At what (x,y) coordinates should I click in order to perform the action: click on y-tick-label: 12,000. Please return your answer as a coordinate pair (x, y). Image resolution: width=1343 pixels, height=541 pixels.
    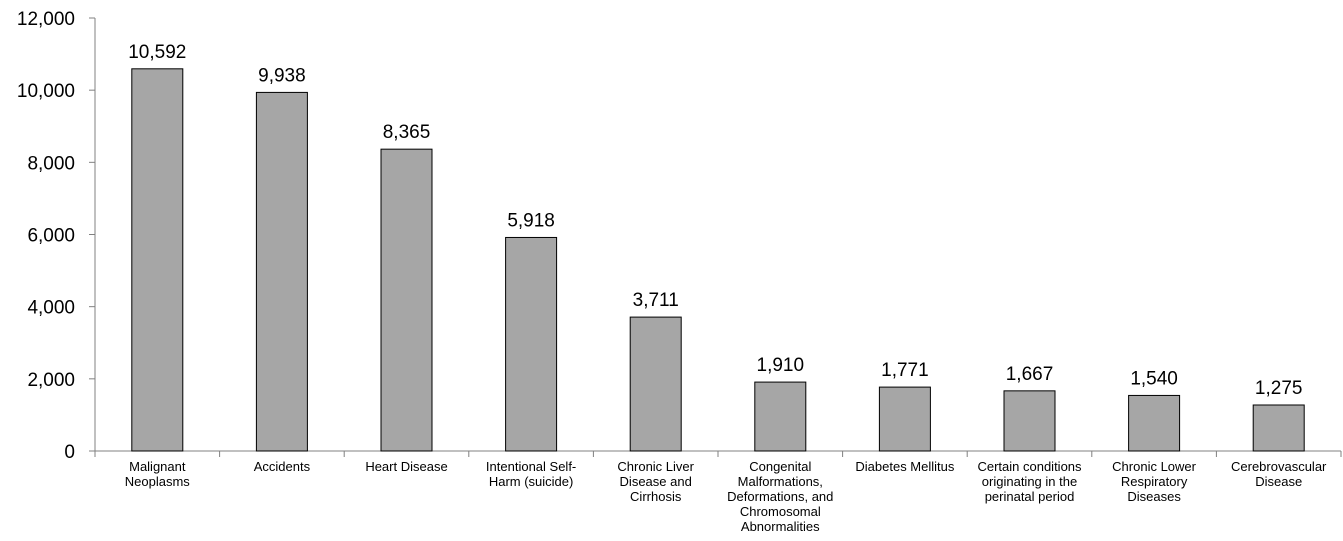
    Looking at the image, I should click on (46, 19).